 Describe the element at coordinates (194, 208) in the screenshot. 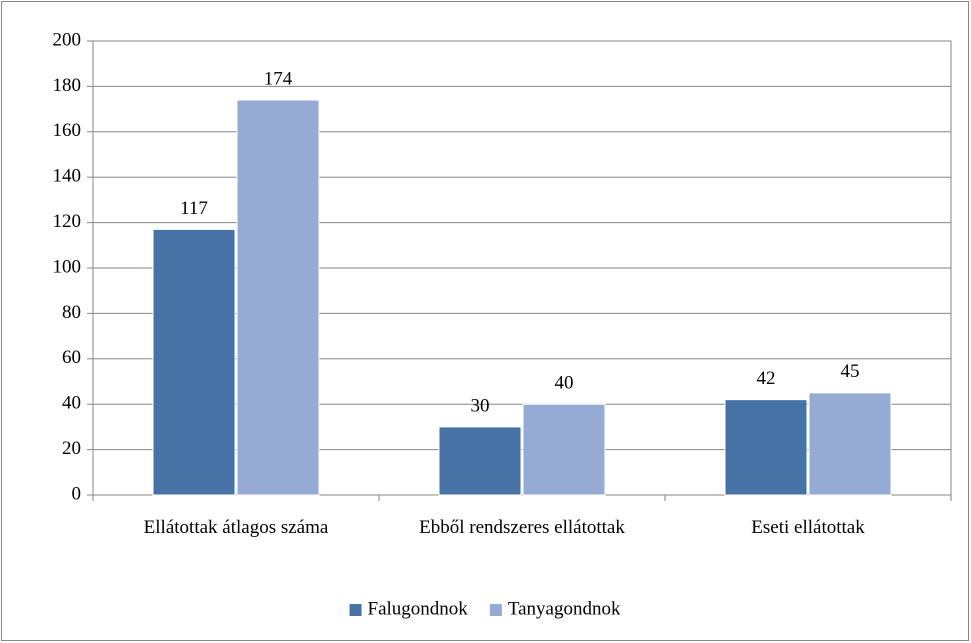

I see `data-label: 117` at that location.